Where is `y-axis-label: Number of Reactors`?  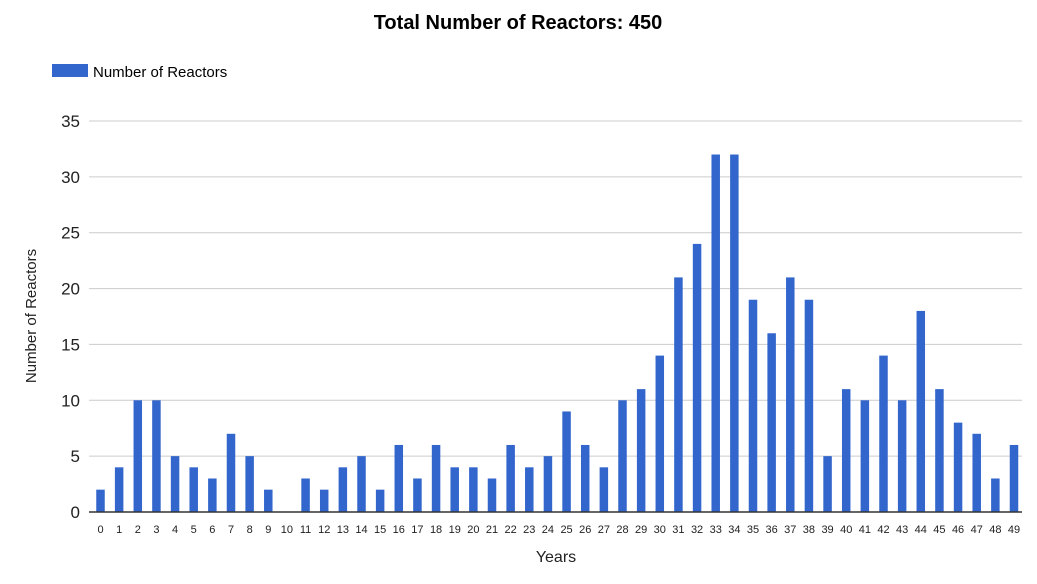 y-axis-label: Number of Reactors is located at coordinates (31, 316).